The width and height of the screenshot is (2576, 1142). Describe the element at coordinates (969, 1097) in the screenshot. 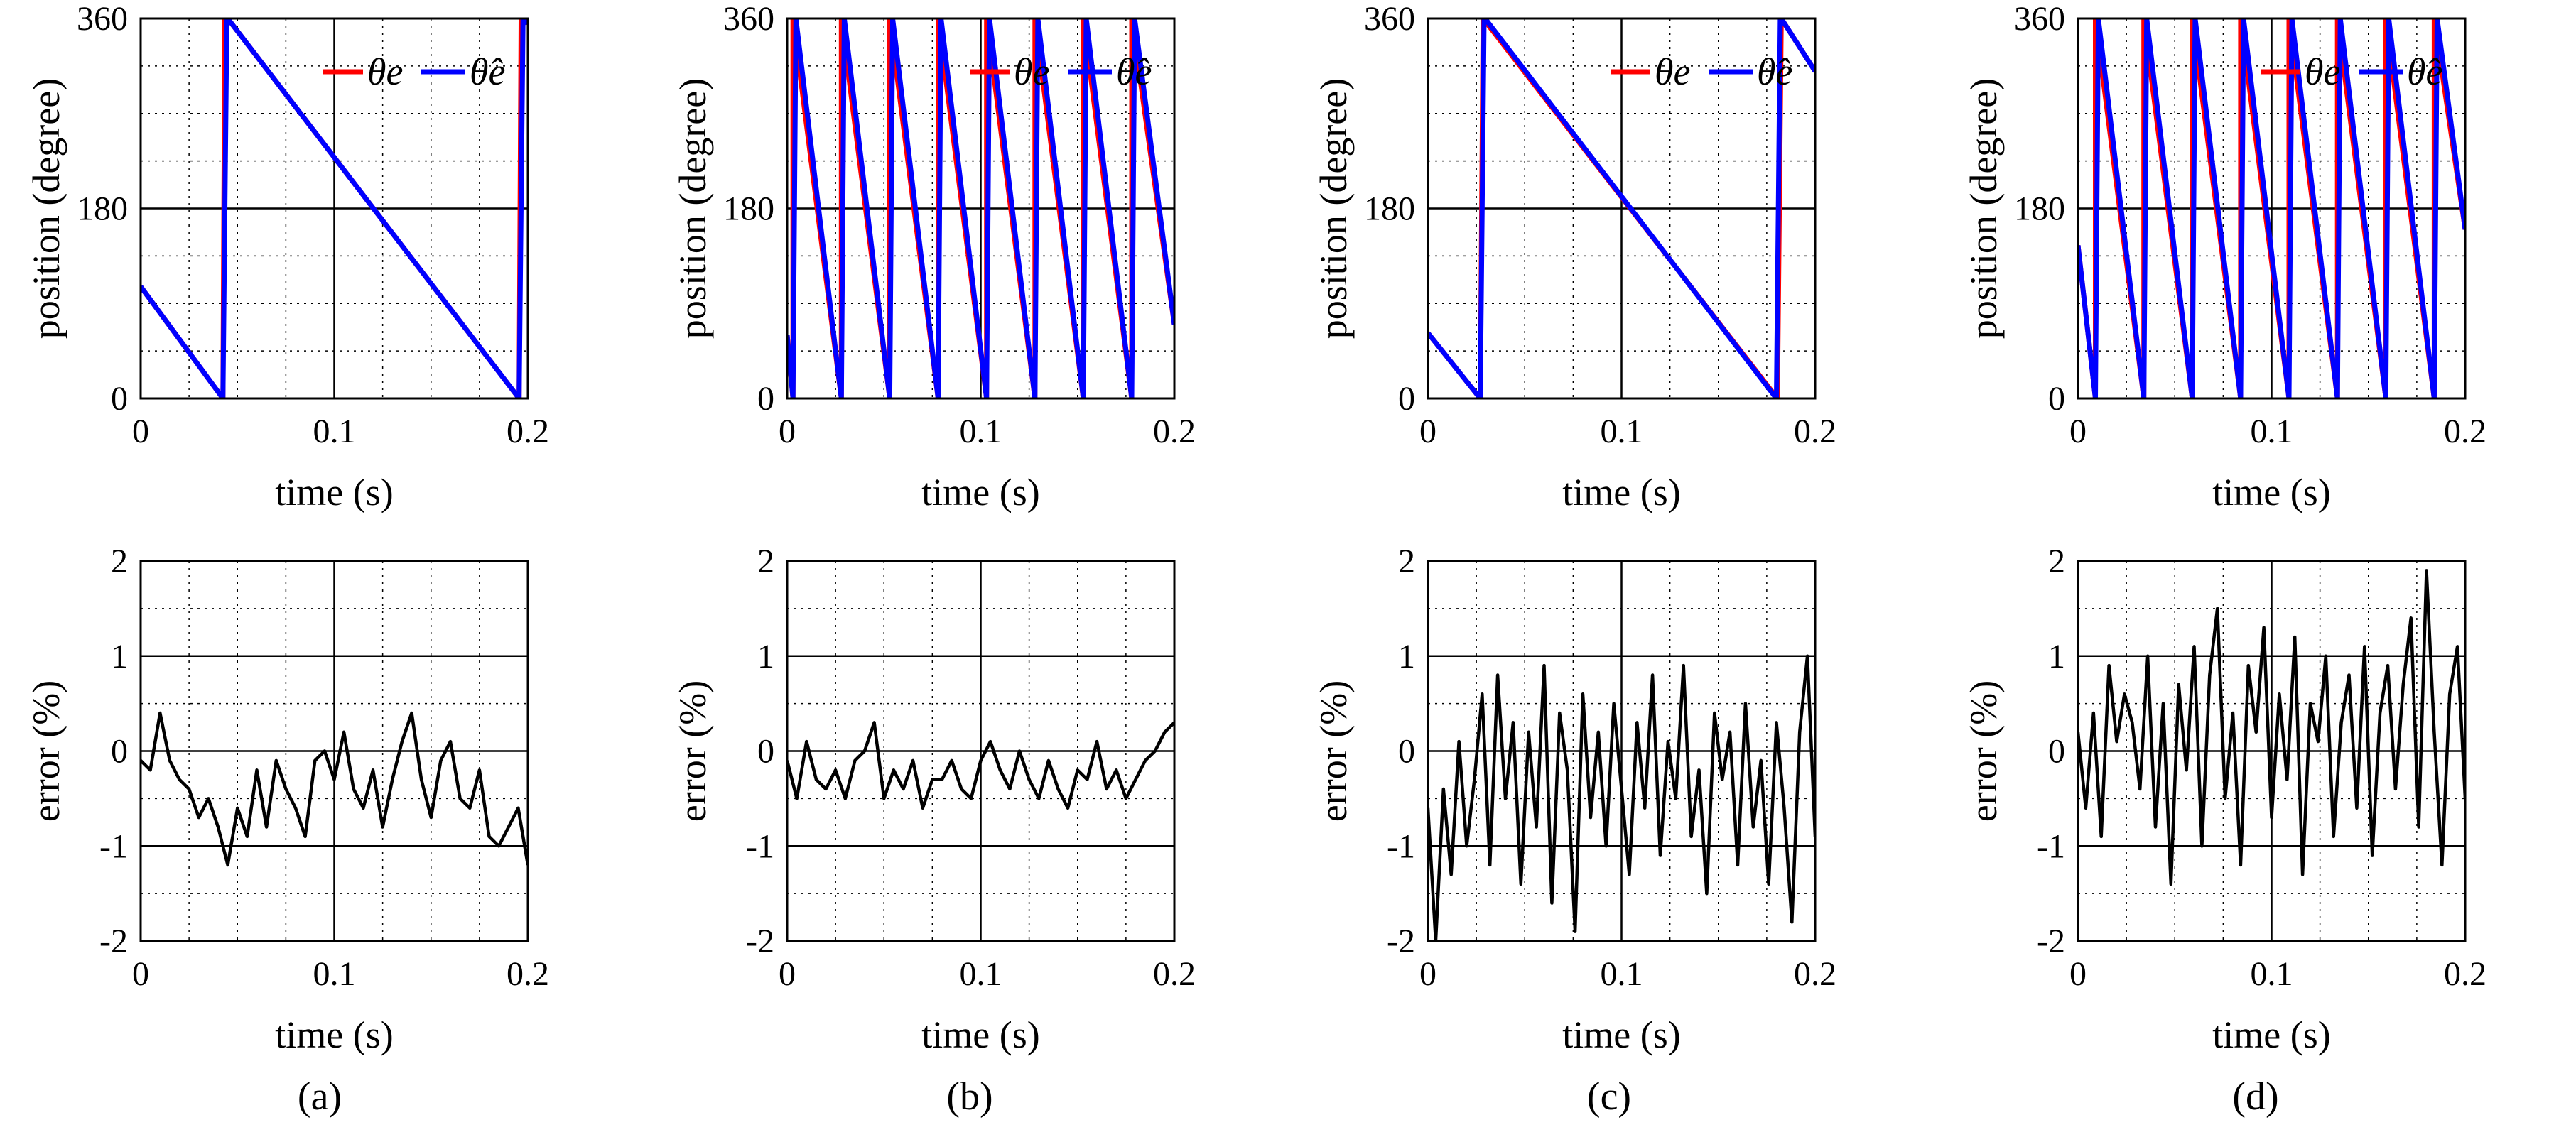

I see `caption-b: (b)` at that location.